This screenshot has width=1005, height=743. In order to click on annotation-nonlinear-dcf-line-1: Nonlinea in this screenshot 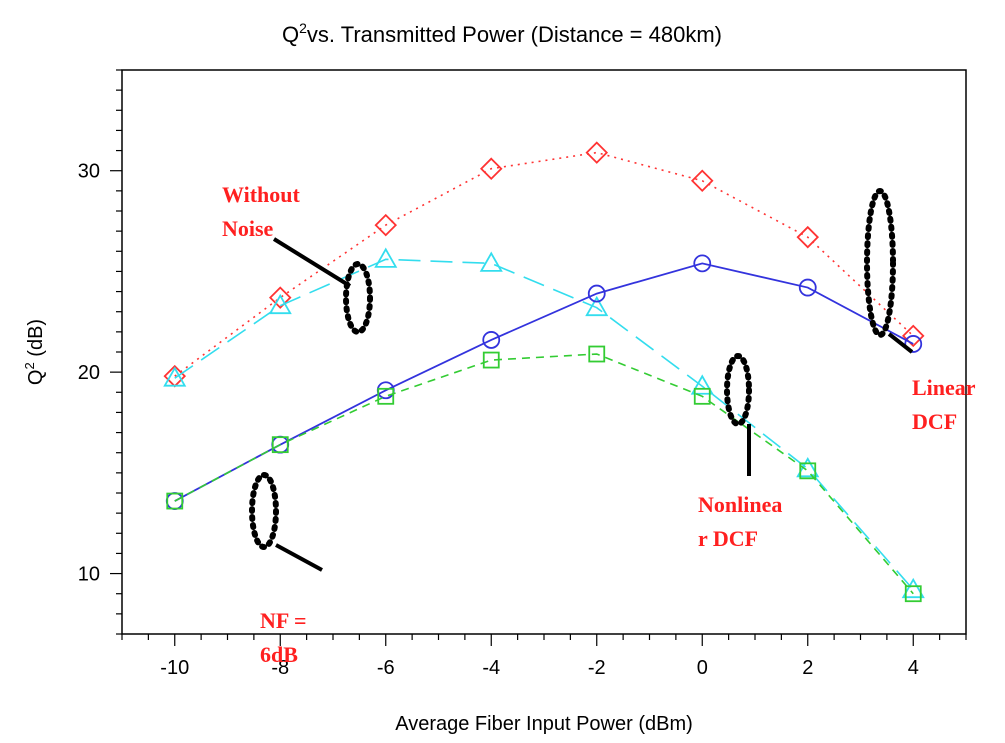, I will do `click(740, 504)`.